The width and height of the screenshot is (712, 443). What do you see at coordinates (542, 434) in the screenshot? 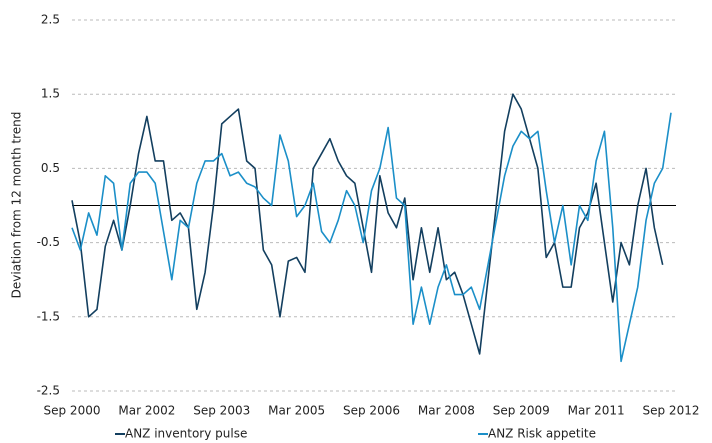
I see `legend-label: ANZ Risk appetite` at bounding box center [542, 434].